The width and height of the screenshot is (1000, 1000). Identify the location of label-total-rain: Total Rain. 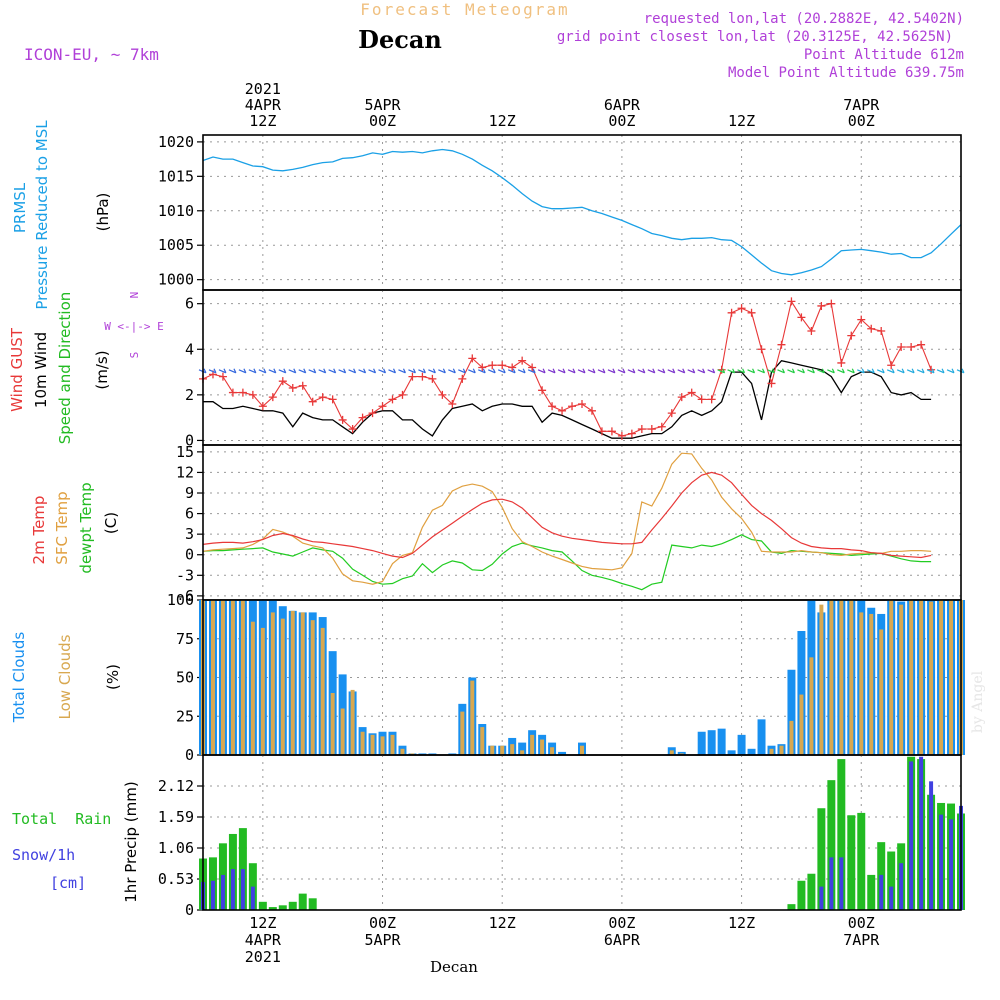
(61, 819).